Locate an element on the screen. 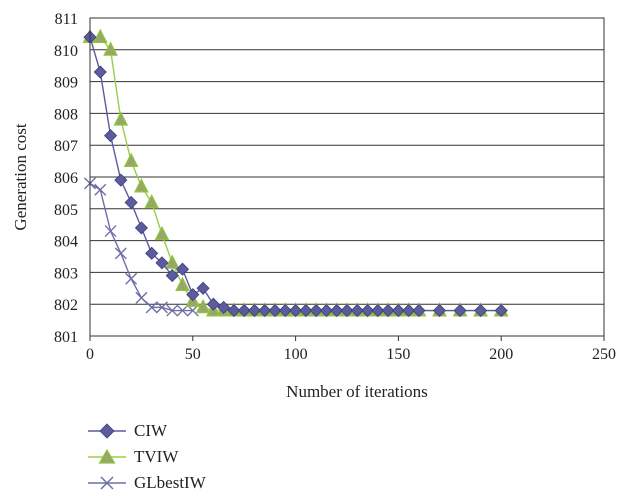 The width and height of the screenshot is (627, 496). legend-item-tviw: TVIW is located at coordinates (146, 457).